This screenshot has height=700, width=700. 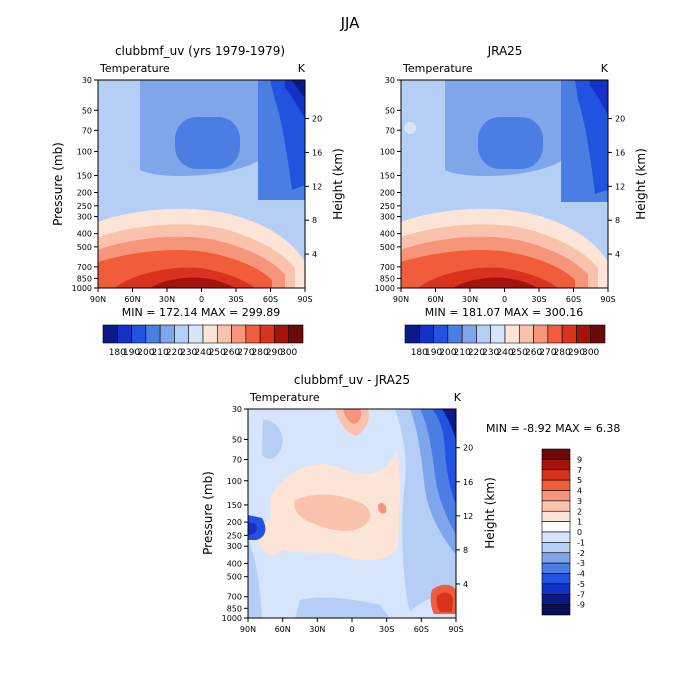 What do you see at coordinates (505, 51) in the screenshot?
I see `panel2-title: JRA25` at bounding box center [505, 51].